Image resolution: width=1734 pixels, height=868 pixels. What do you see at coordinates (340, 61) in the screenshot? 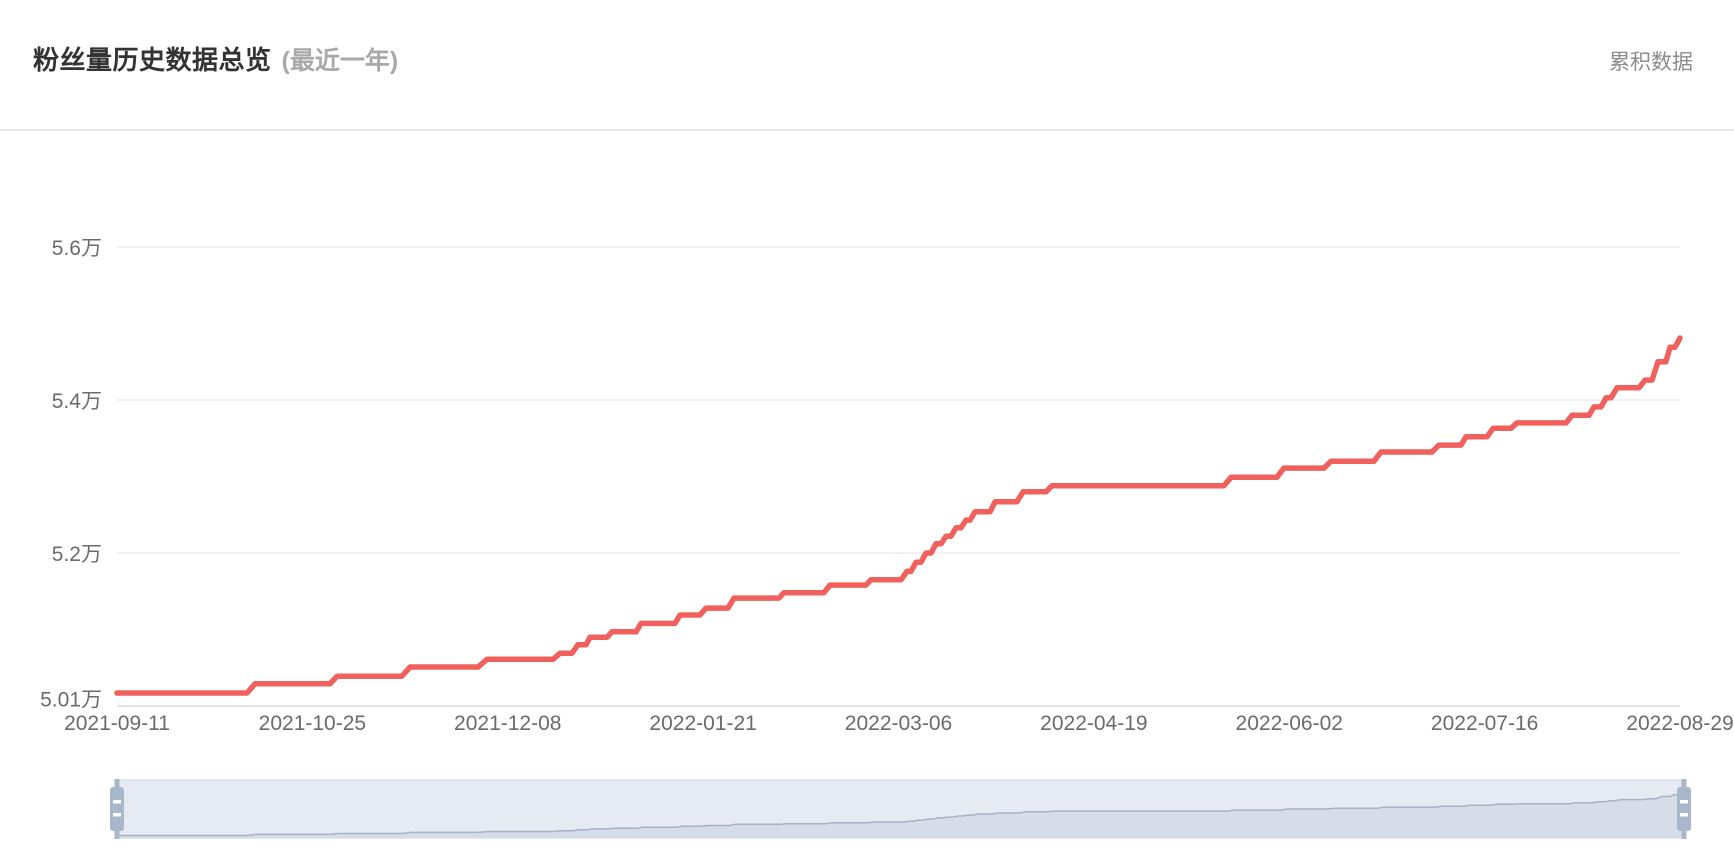
I see `page-subtitle: (最近一年)` at bounding box center [340, 61].